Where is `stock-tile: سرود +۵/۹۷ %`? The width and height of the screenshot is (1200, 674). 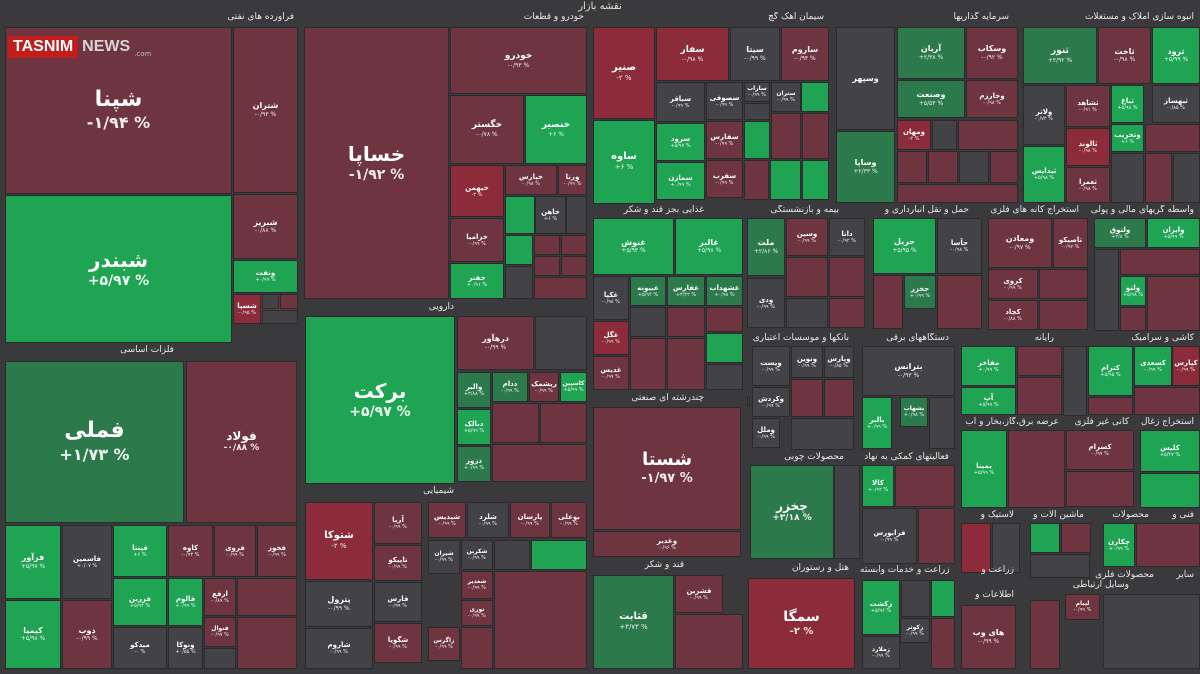
stock-tile: سرود +۵/۹۷ % is located at coordinates (680, 142).